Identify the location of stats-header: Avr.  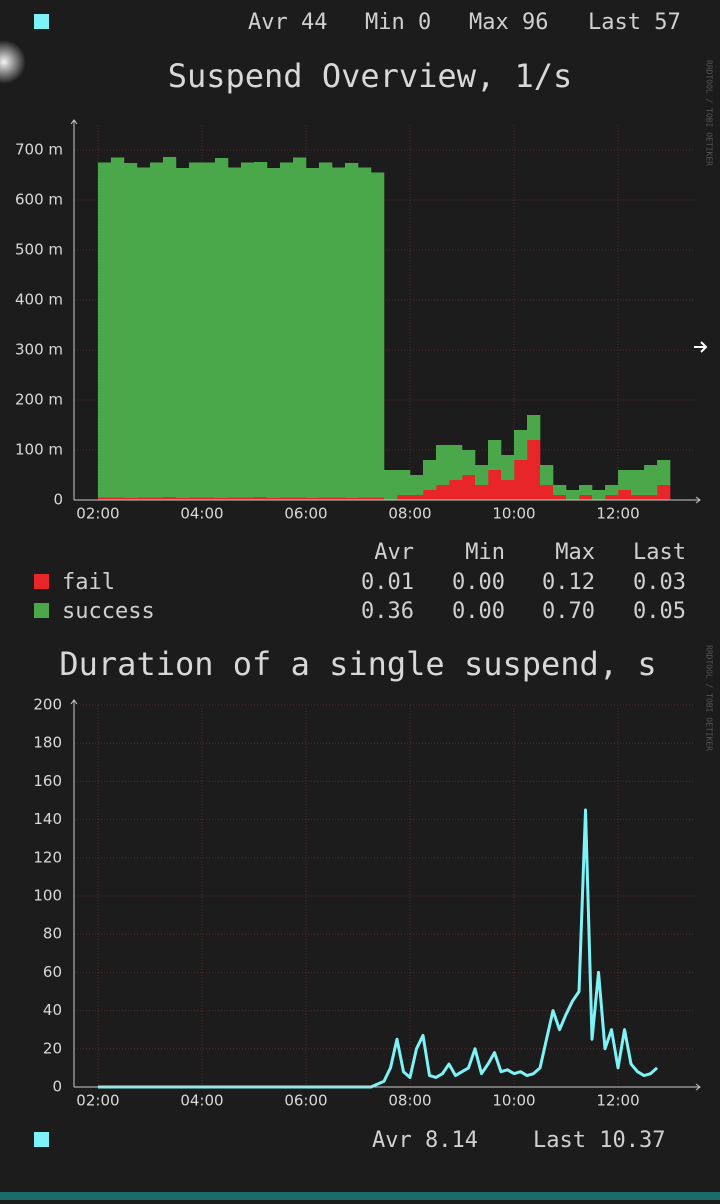
(394, 552).